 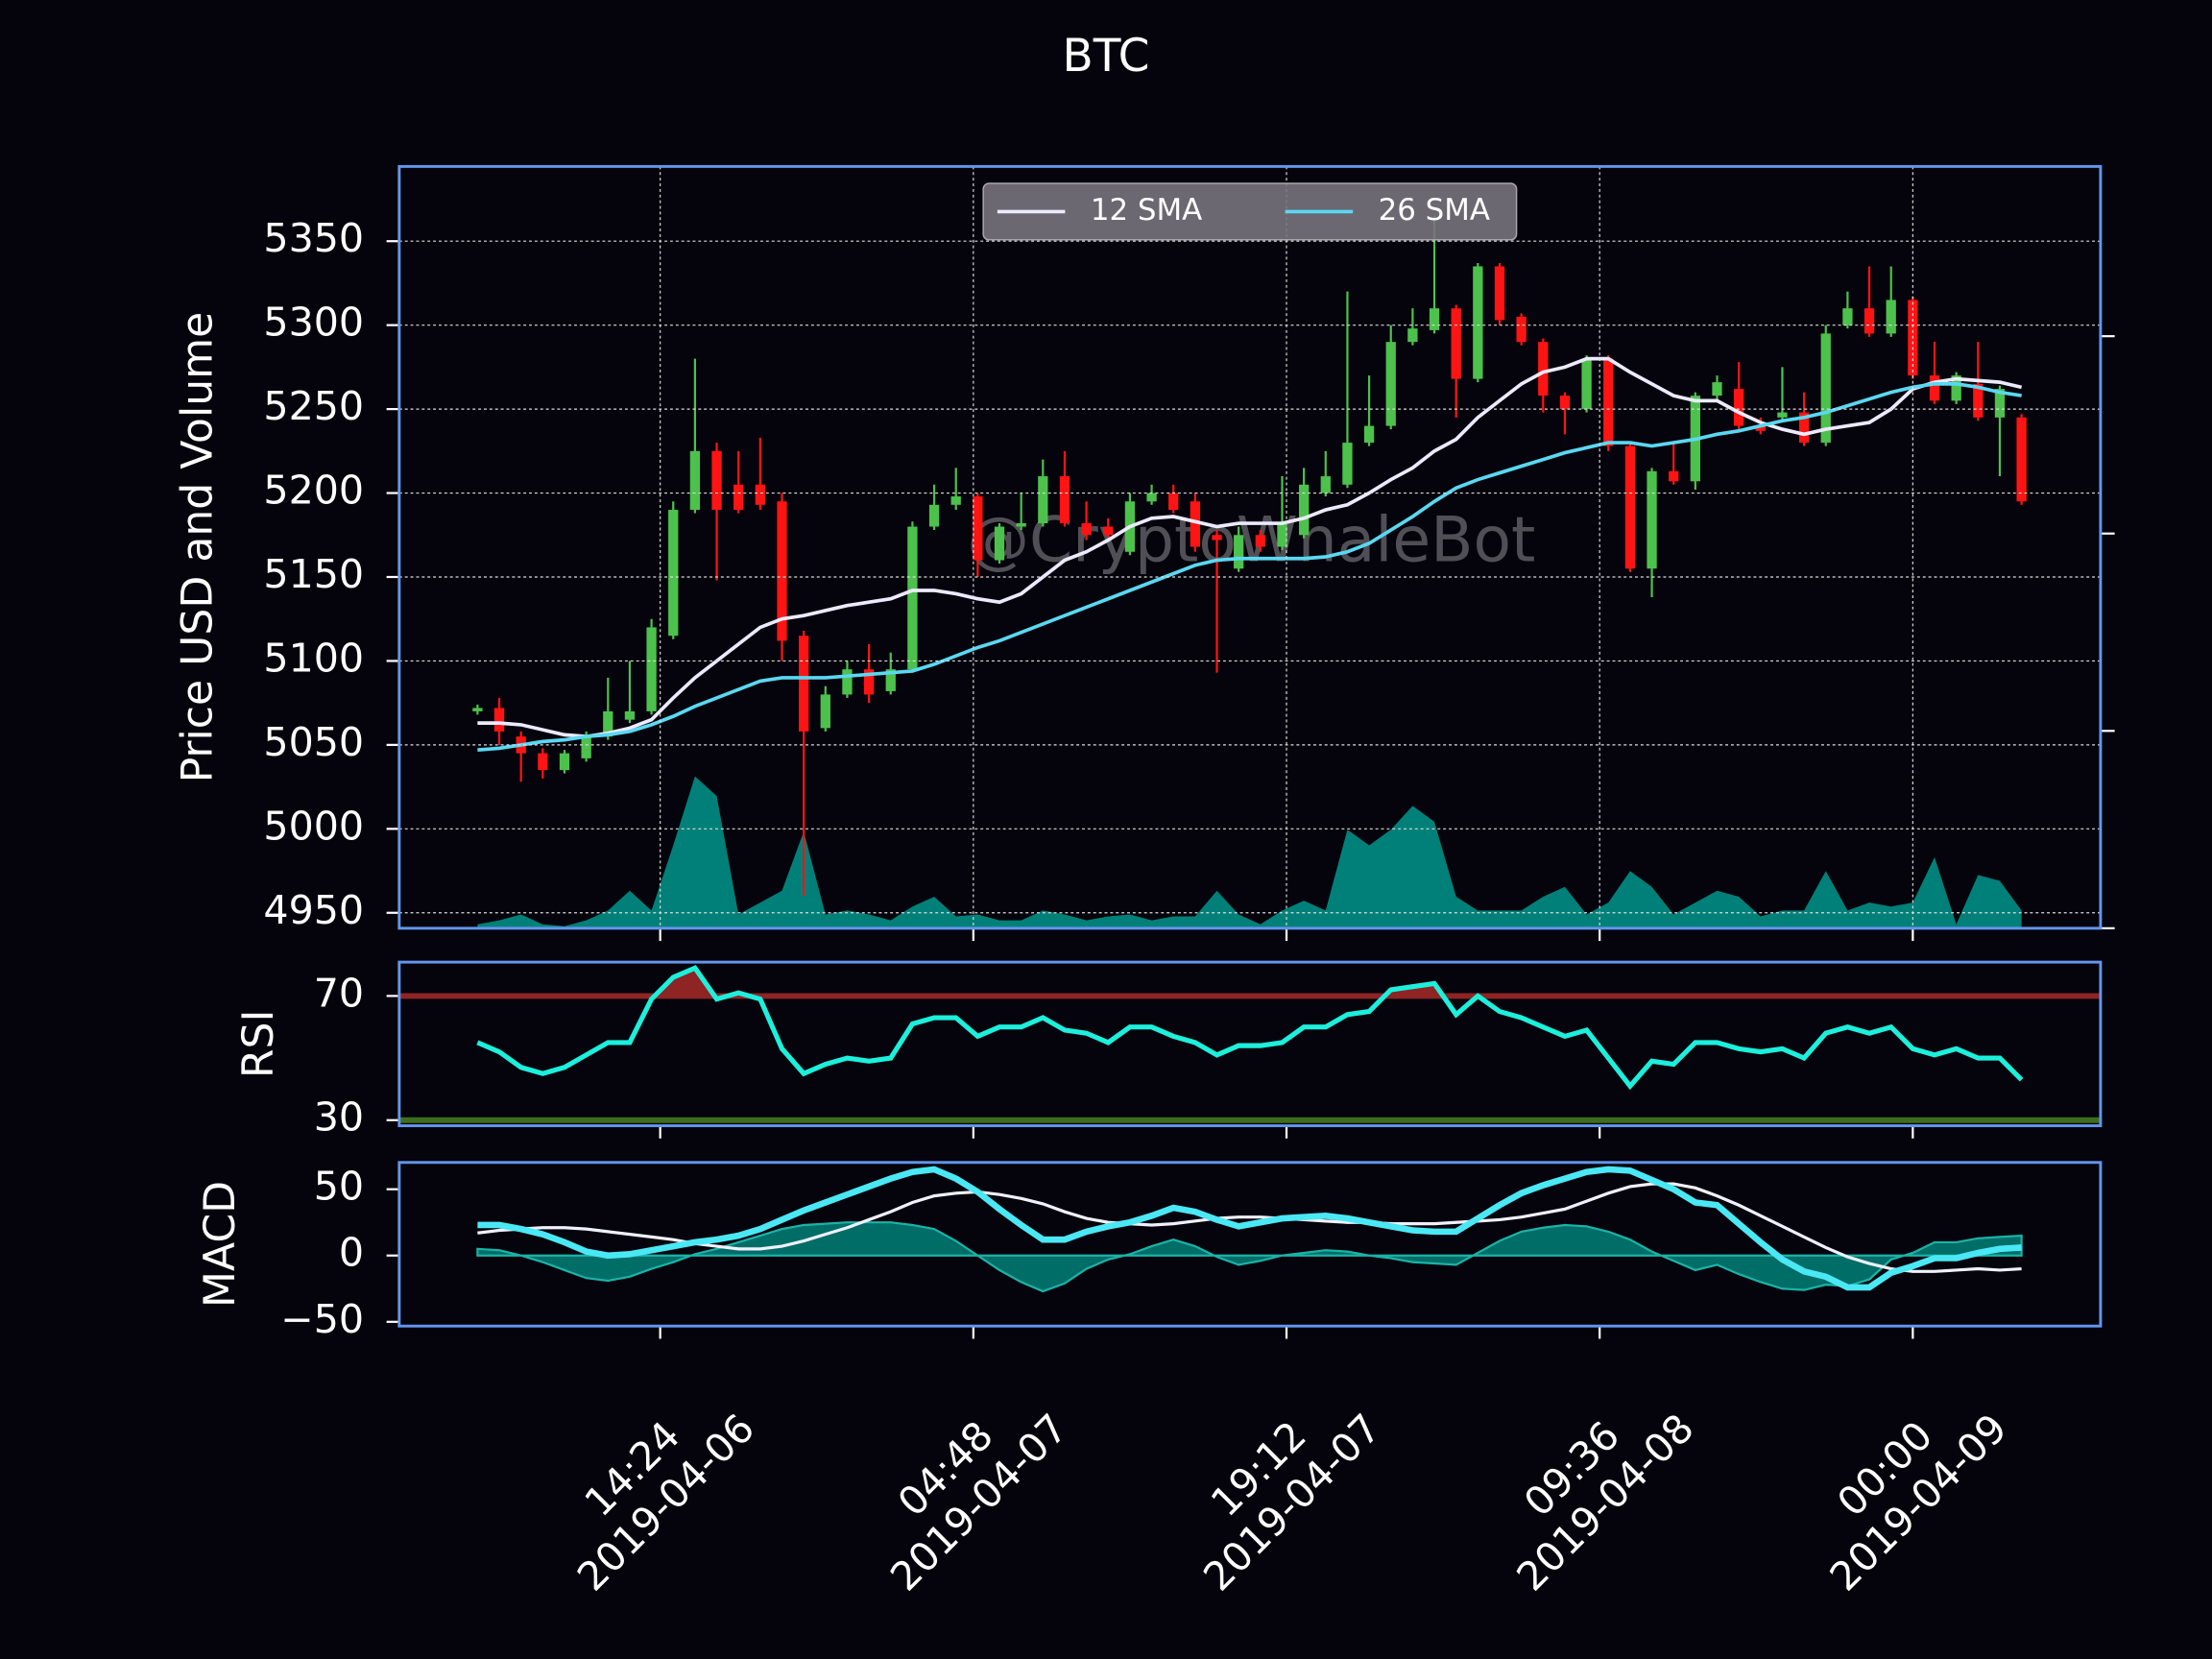 I want to click on legend-box, so click(x=1250, y=211).